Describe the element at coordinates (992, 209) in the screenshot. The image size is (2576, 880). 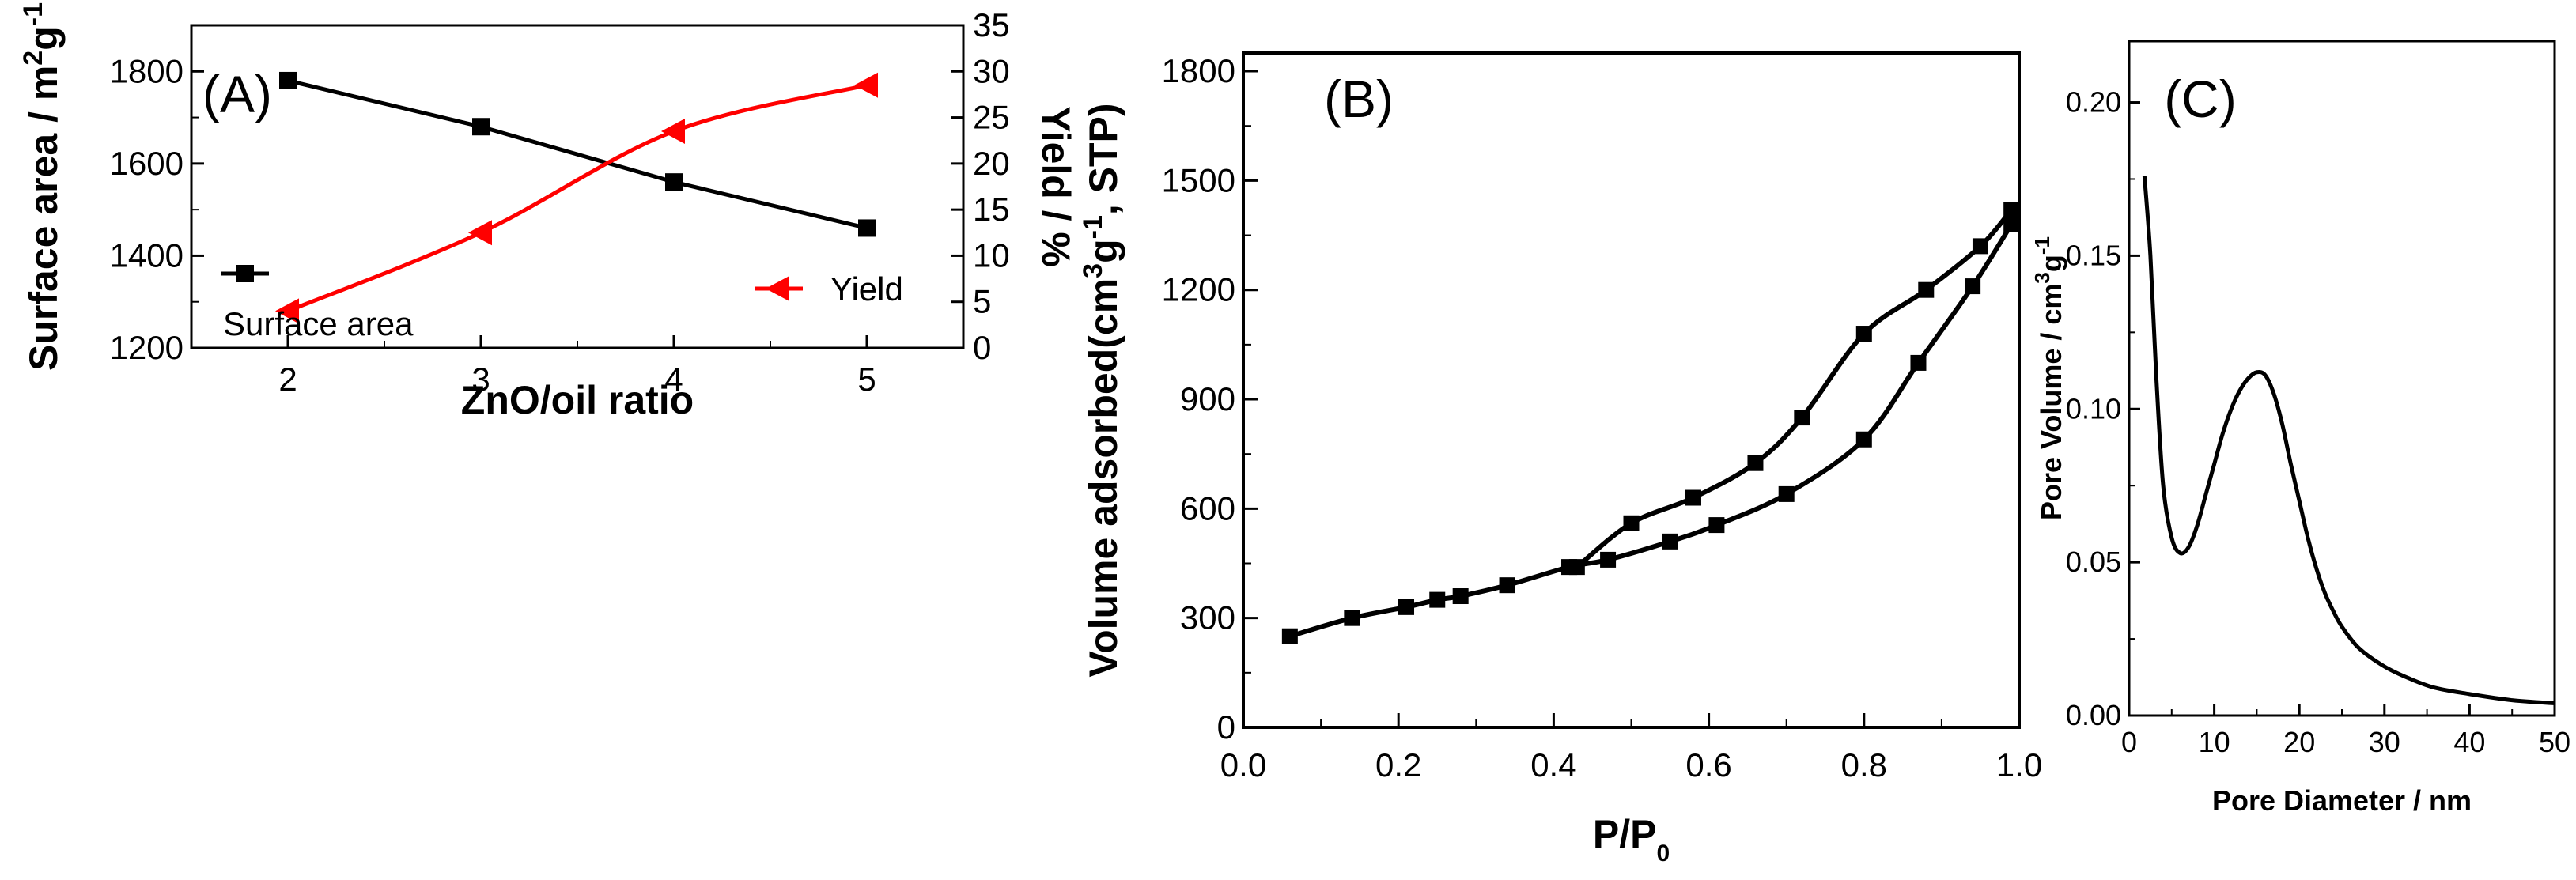
I see `y-right-tick-label: 15` at that location.